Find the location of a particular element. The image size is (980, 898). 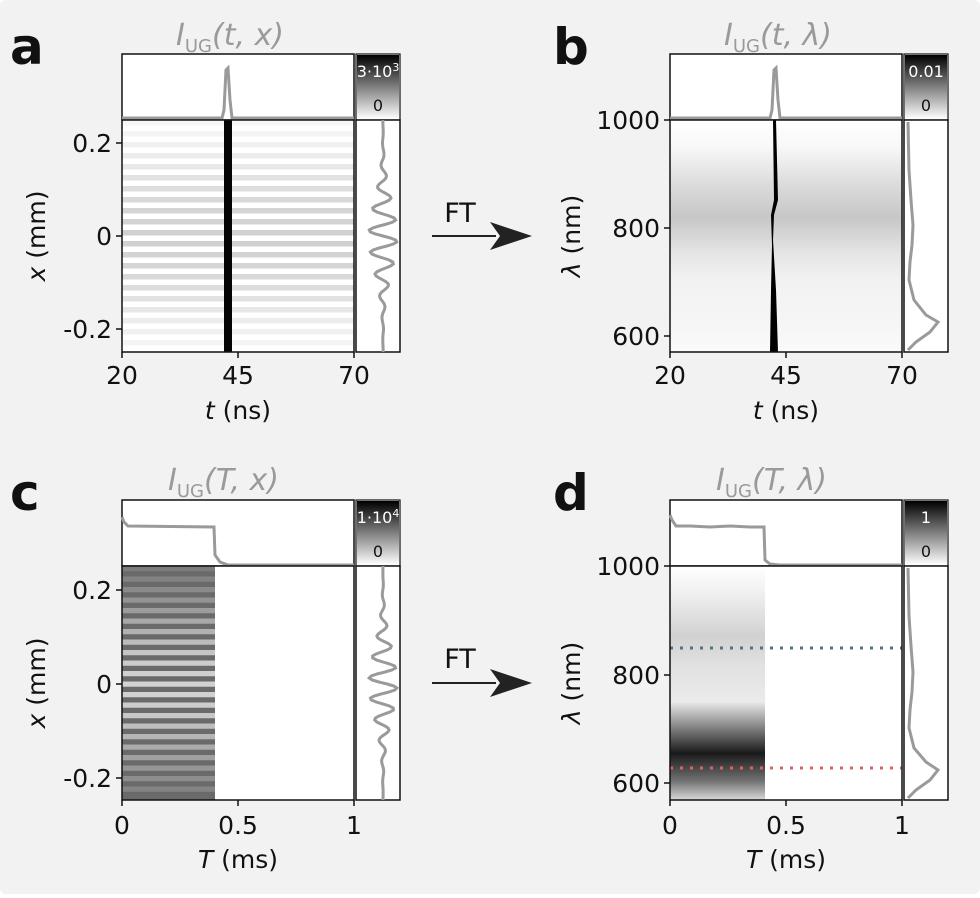

panel-letter-a: a is located at coordinates (27, 47).